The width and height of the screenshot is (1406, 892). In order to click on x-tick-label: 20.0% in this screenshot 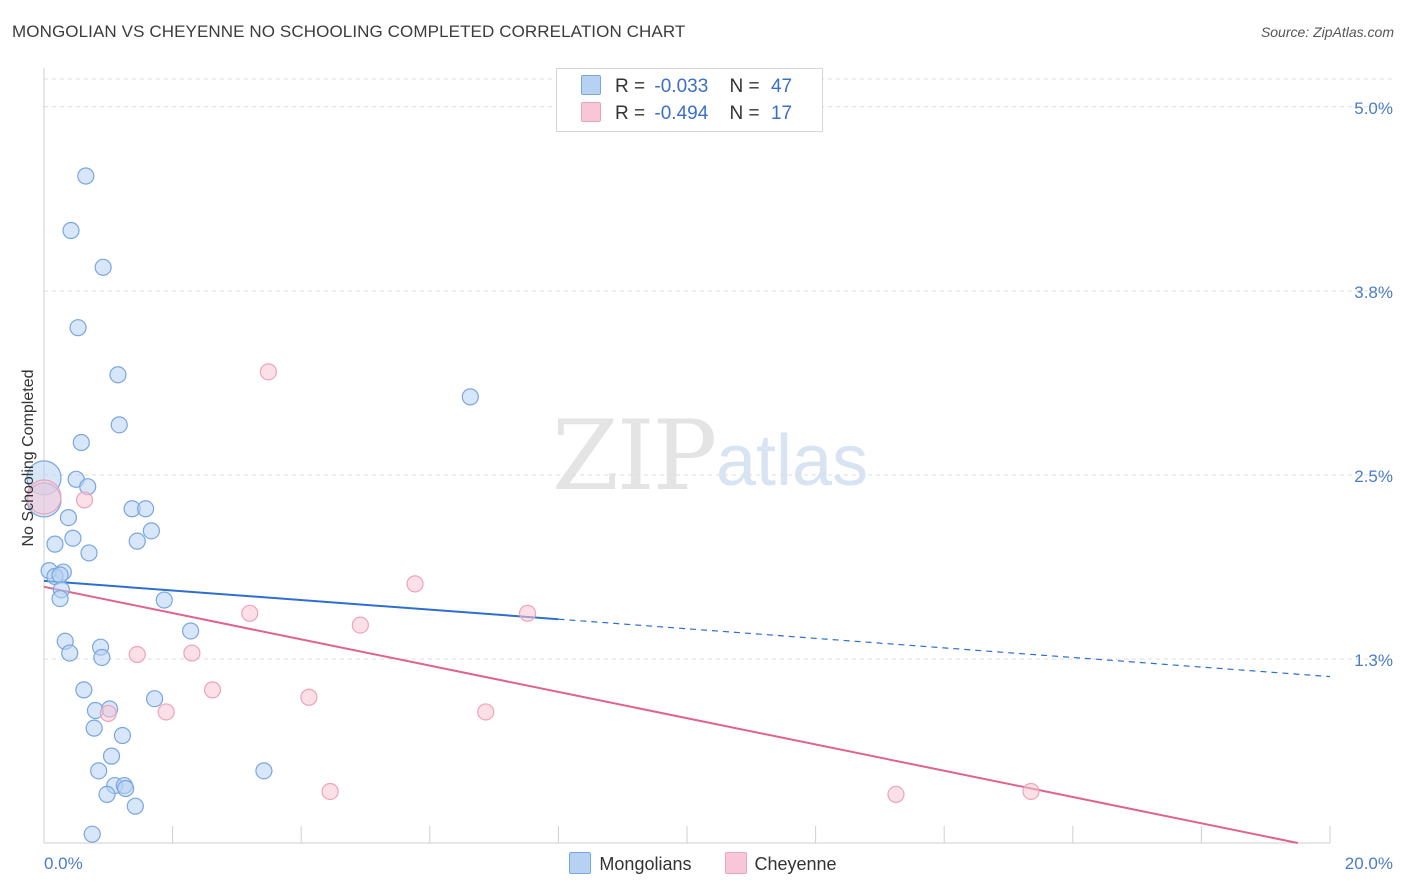, I will do `click(1369, 863)`.